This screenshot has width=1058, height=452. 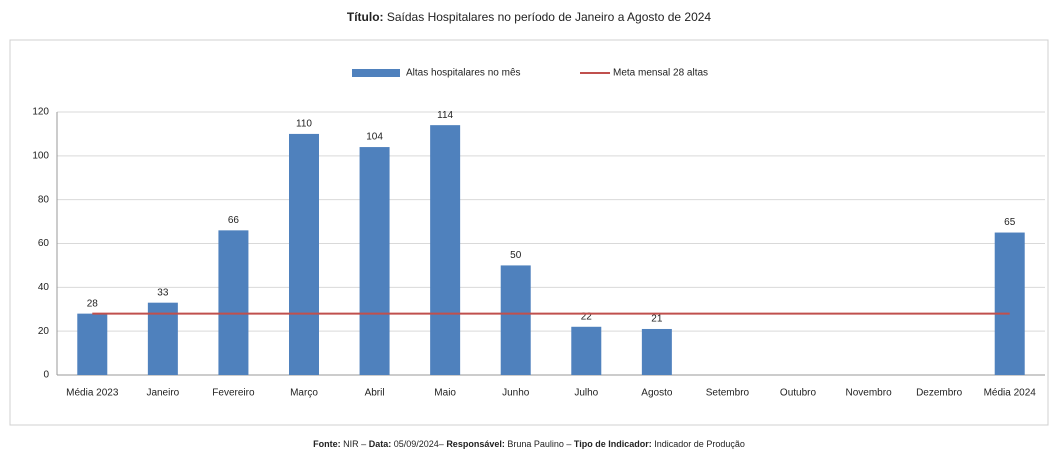 What do you see at coordinates (463, 73) in the screenshot?
I see `legend-label: Altas hospitalares no mês` at bounding box center [463, 73].